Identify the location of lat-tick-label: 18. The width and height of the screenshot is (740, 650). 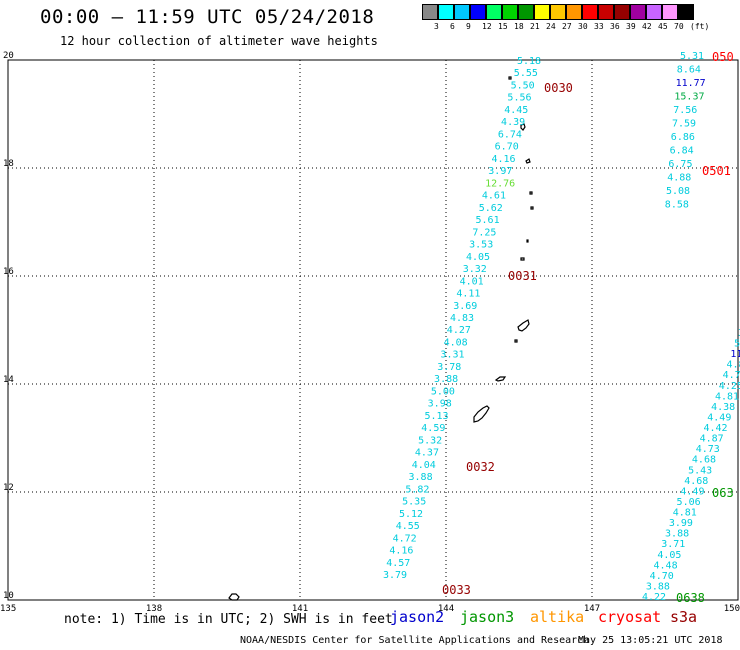
(8, 164).